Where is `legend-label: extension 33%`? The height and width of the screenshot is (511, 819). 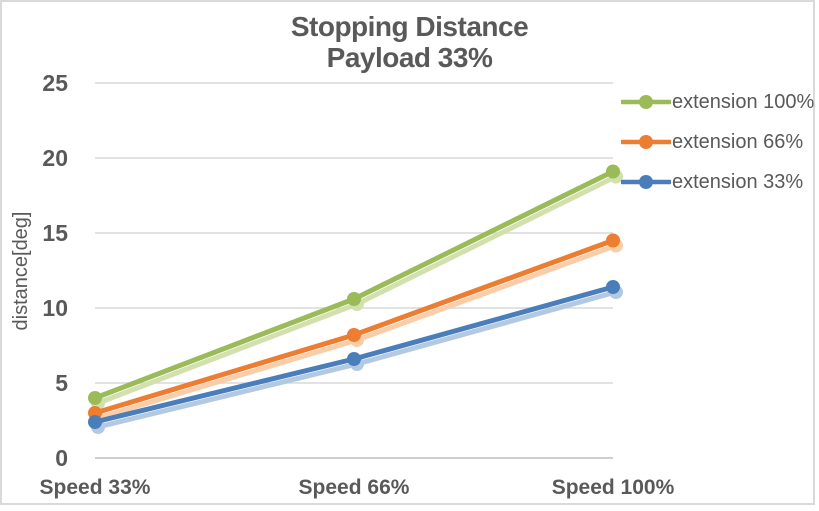
legend-label: extension 33% is located at coordinates (738, 181).